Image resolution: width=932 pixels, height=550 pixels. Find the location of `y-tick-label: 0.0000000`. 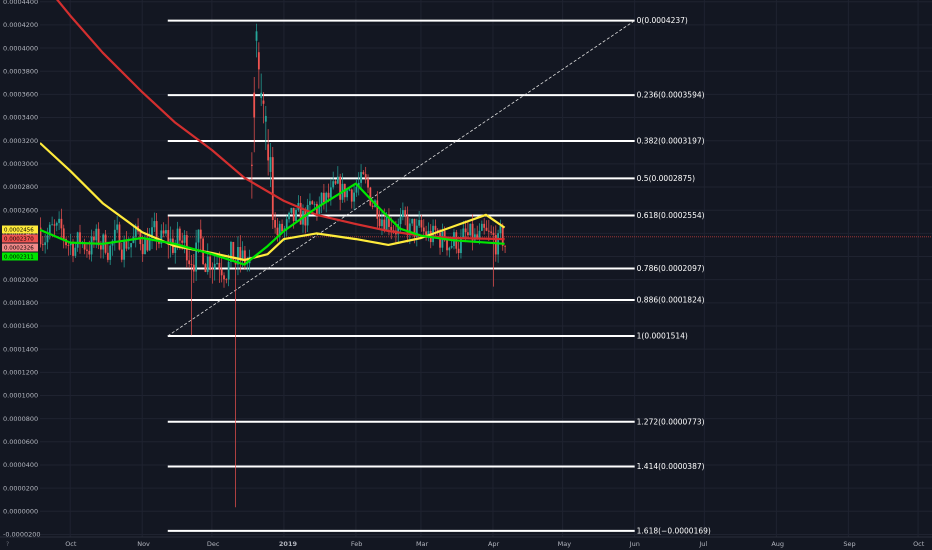

y-tick-label: 0.0000000 is located at coordinates (20, 511).